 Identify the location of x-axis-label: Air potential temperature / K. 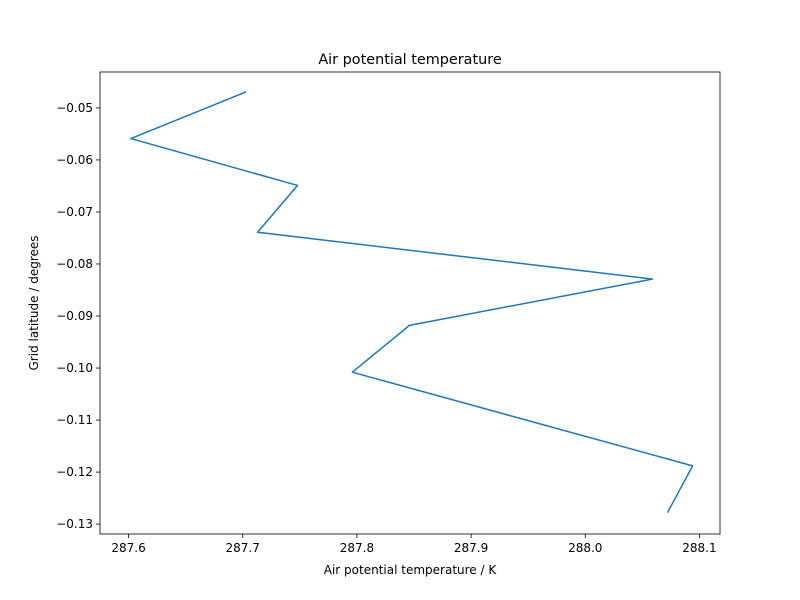
(411, 570).